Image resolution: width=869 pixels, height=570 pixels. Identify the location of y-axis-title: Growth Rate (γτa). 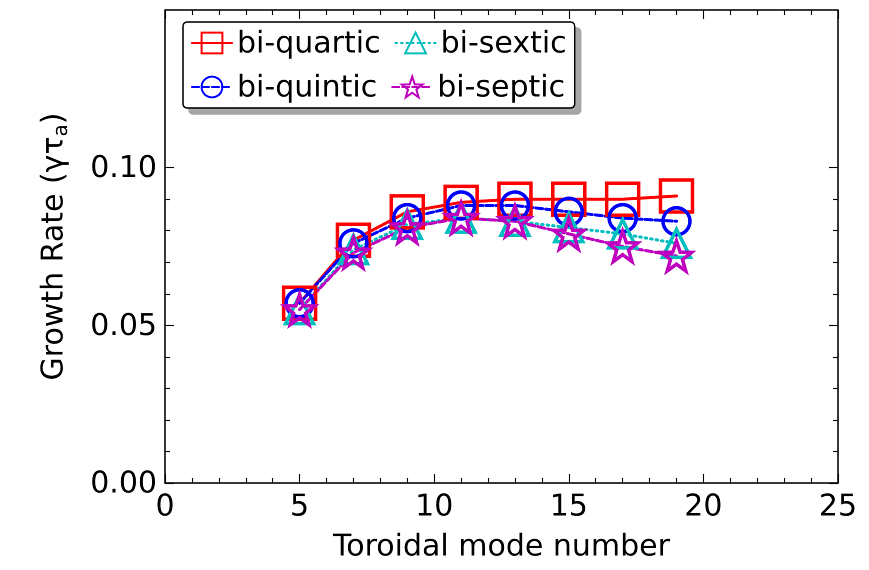
(54, 246).